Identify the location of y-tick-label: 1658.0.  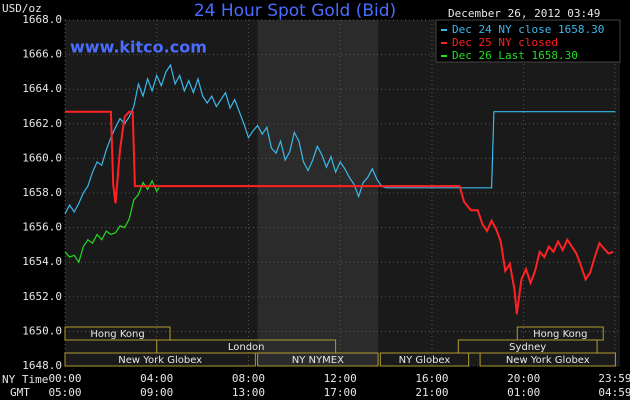
(42, 192).